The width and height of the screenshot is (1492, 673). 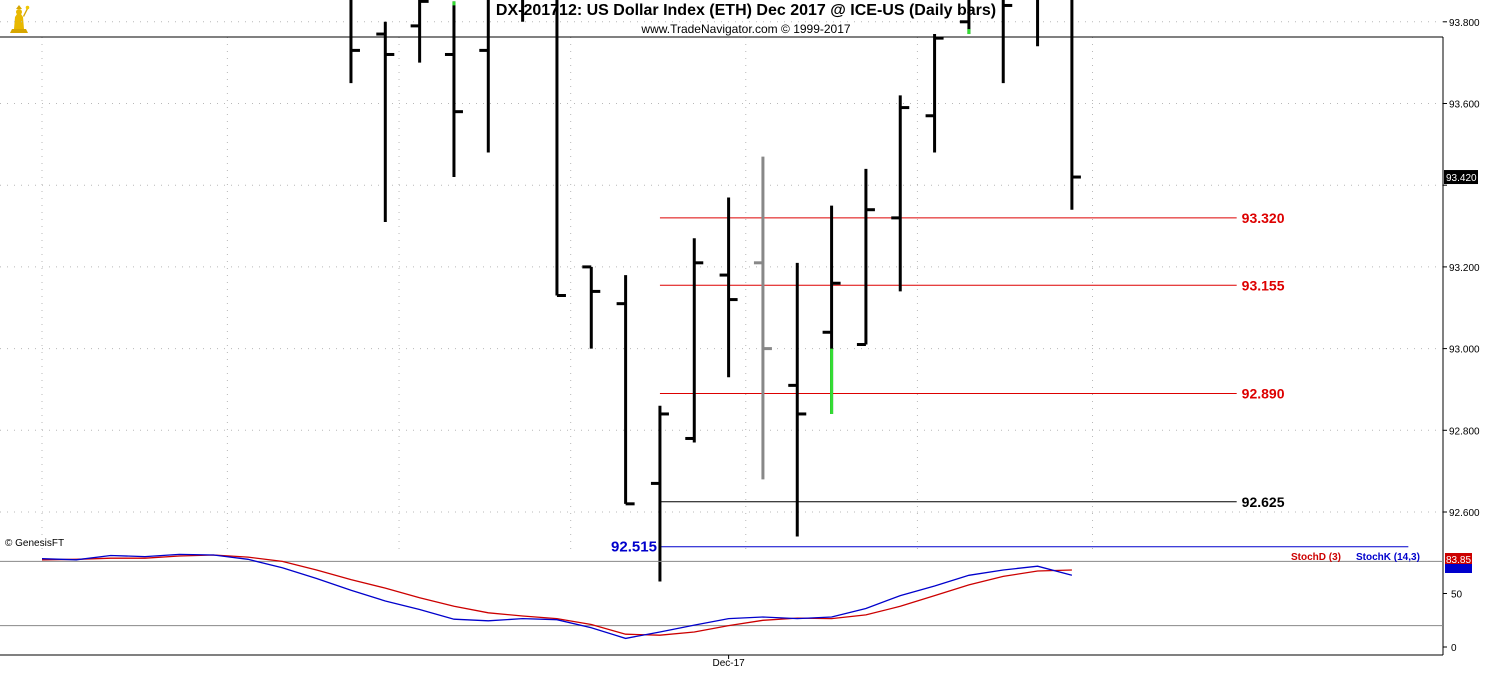 I want to click on price-tick-label: 93.600, so click(x=1464, y=105).